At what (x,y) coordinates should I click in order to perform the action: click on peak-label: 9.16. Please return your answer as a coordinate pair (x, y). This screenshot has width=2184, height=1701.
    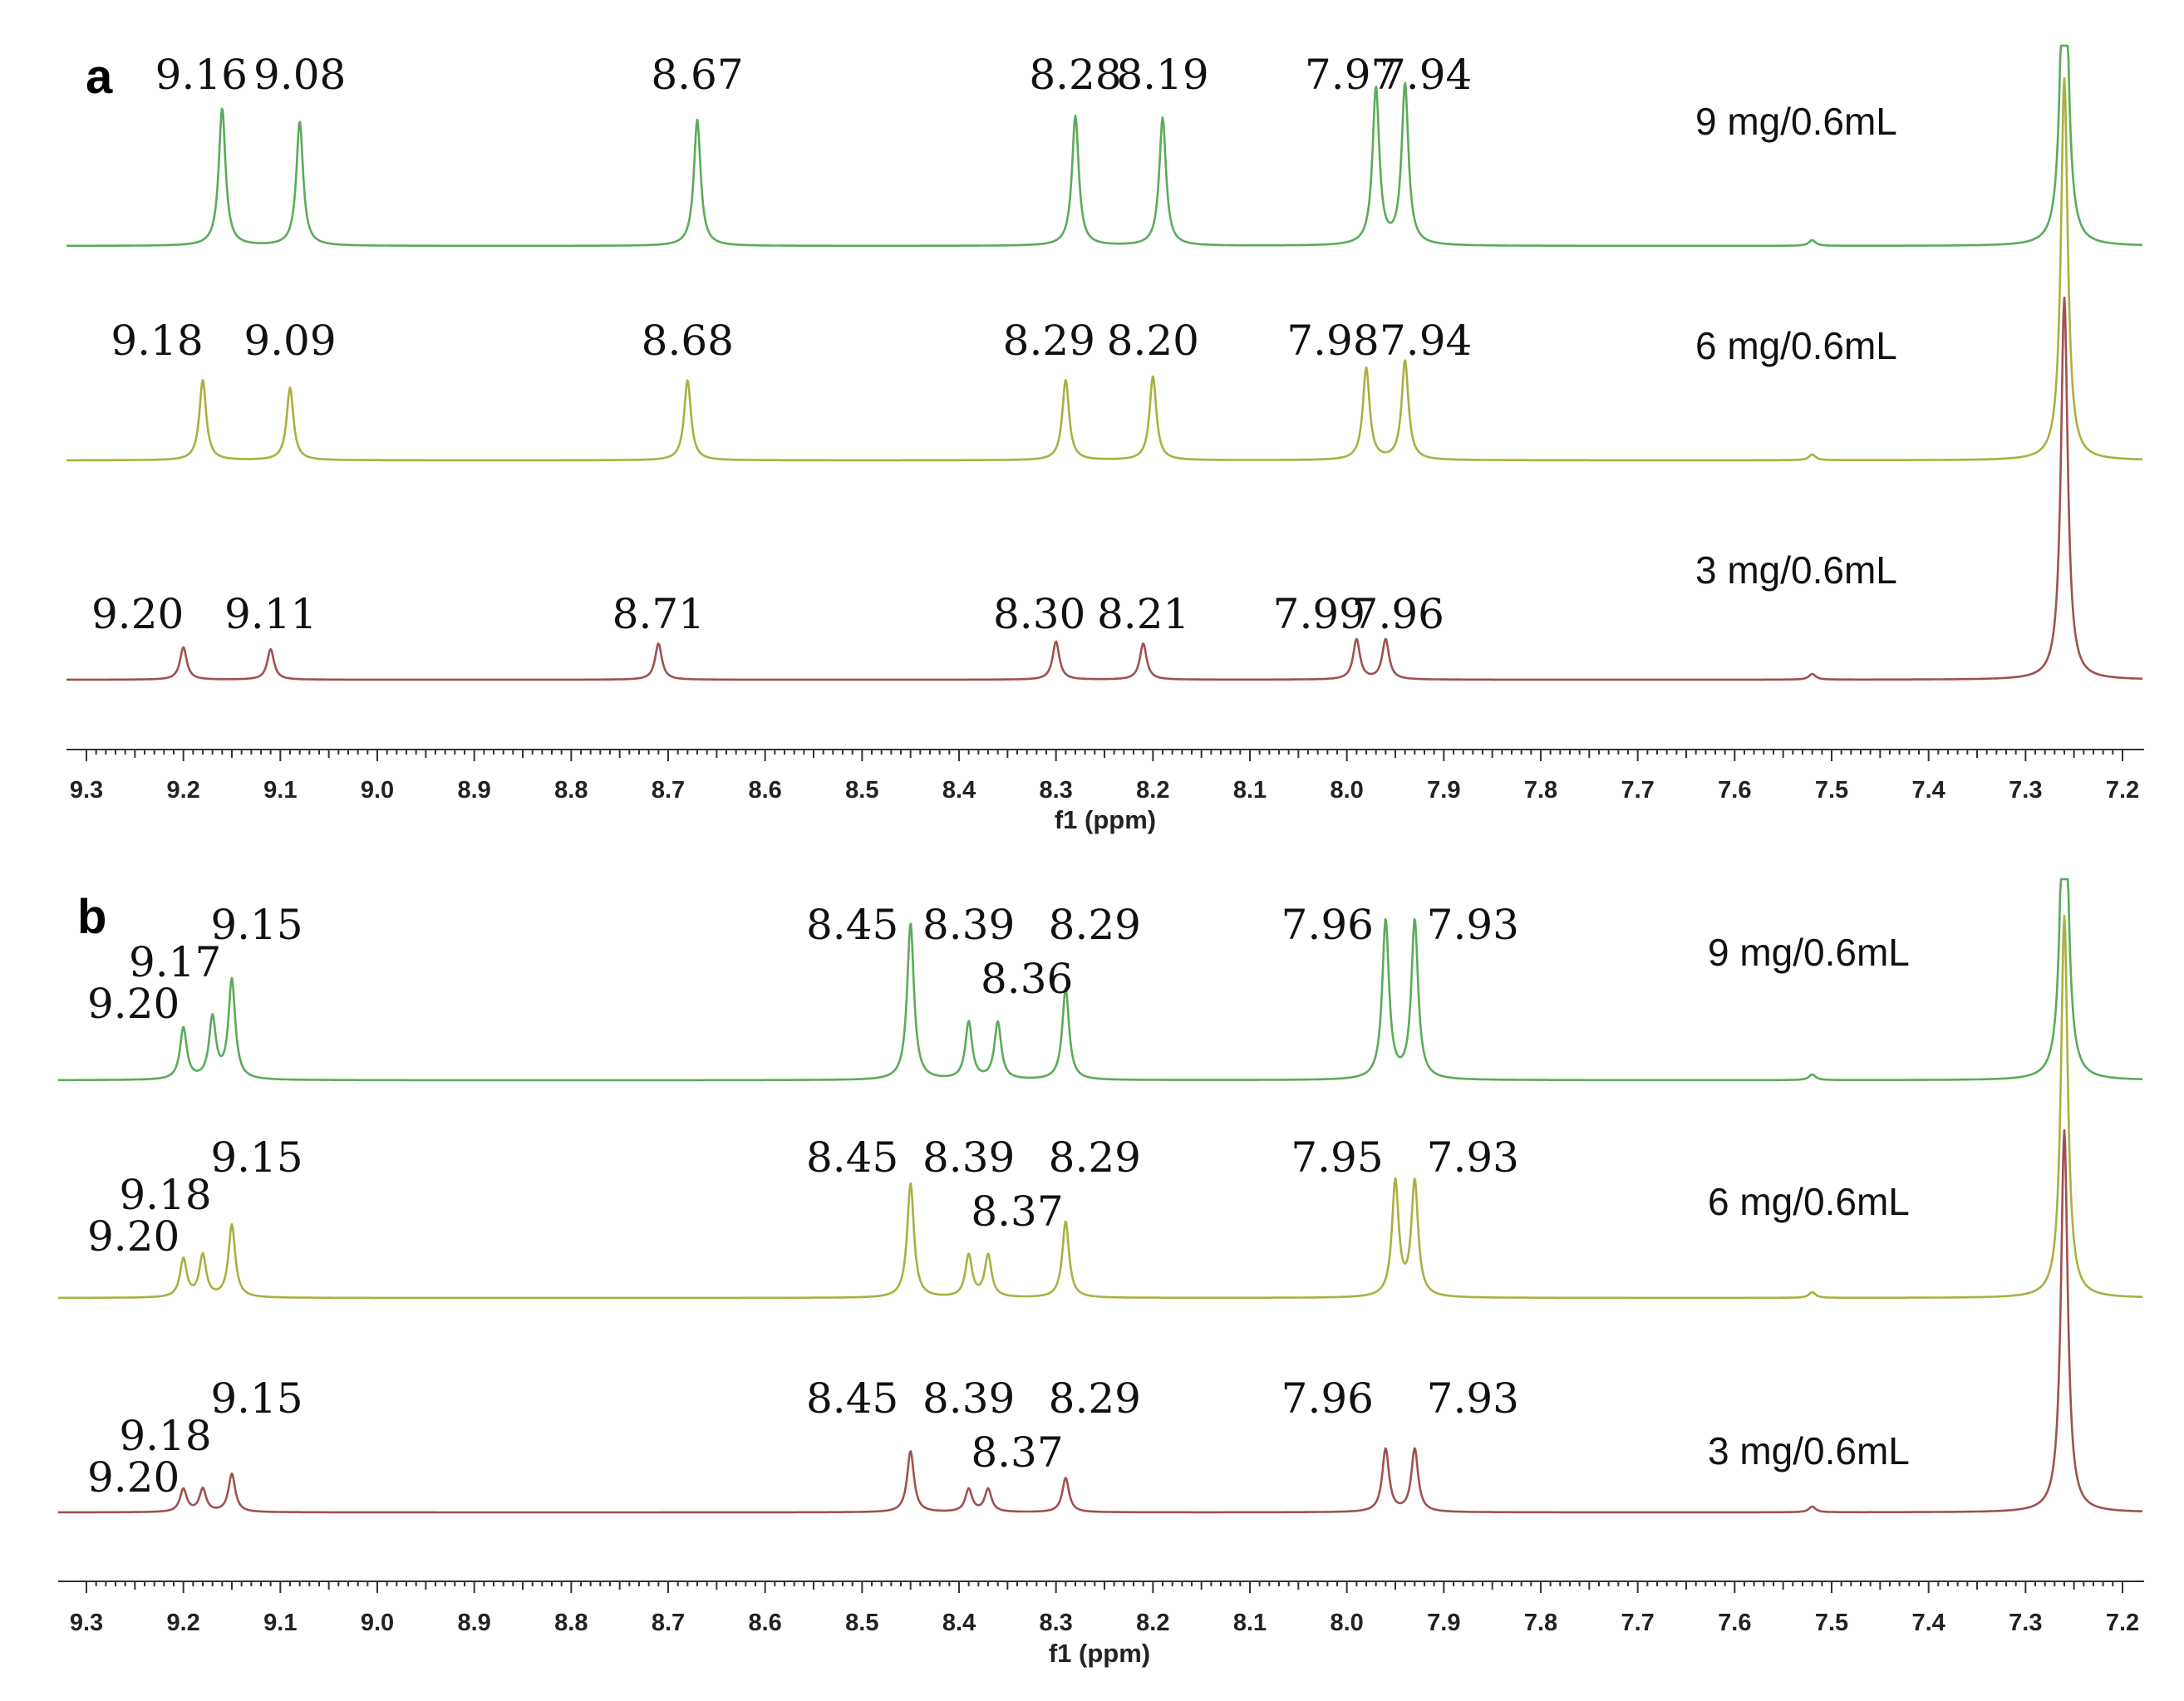
    Looking at the image, I should click on (201, 75).